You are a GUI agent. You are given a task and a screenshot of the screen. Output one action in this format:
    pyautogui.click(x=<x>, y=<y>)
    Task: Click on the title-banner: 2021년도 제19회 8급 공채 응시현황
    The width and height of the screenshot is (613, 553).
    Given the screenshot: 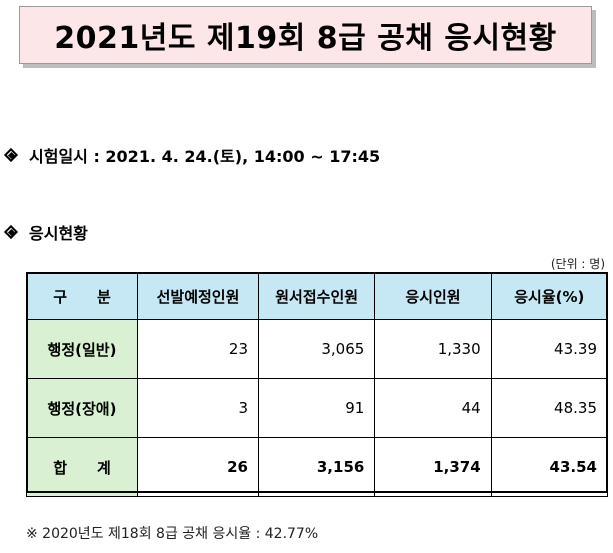 What is the action you would take?
    pyautogui.click(x=305, y=35)
    